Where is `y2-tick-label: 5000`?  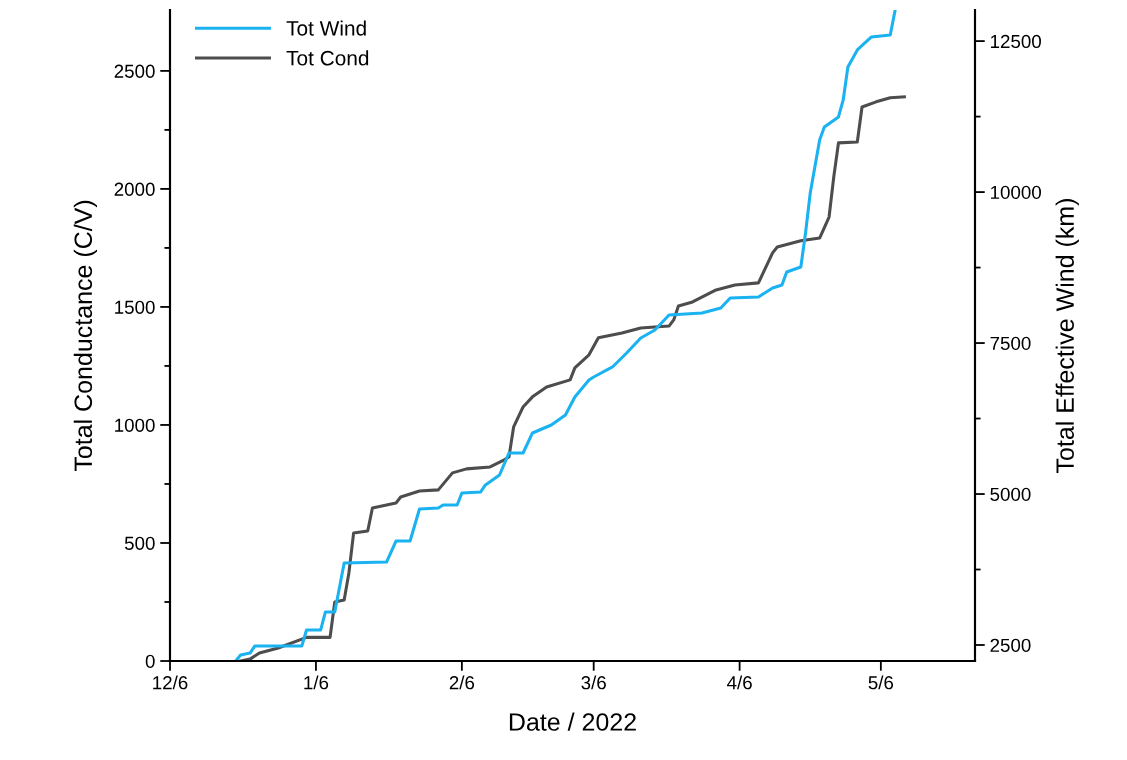
y2-tick-label: 5000 is located at coordinates (1010, 494).